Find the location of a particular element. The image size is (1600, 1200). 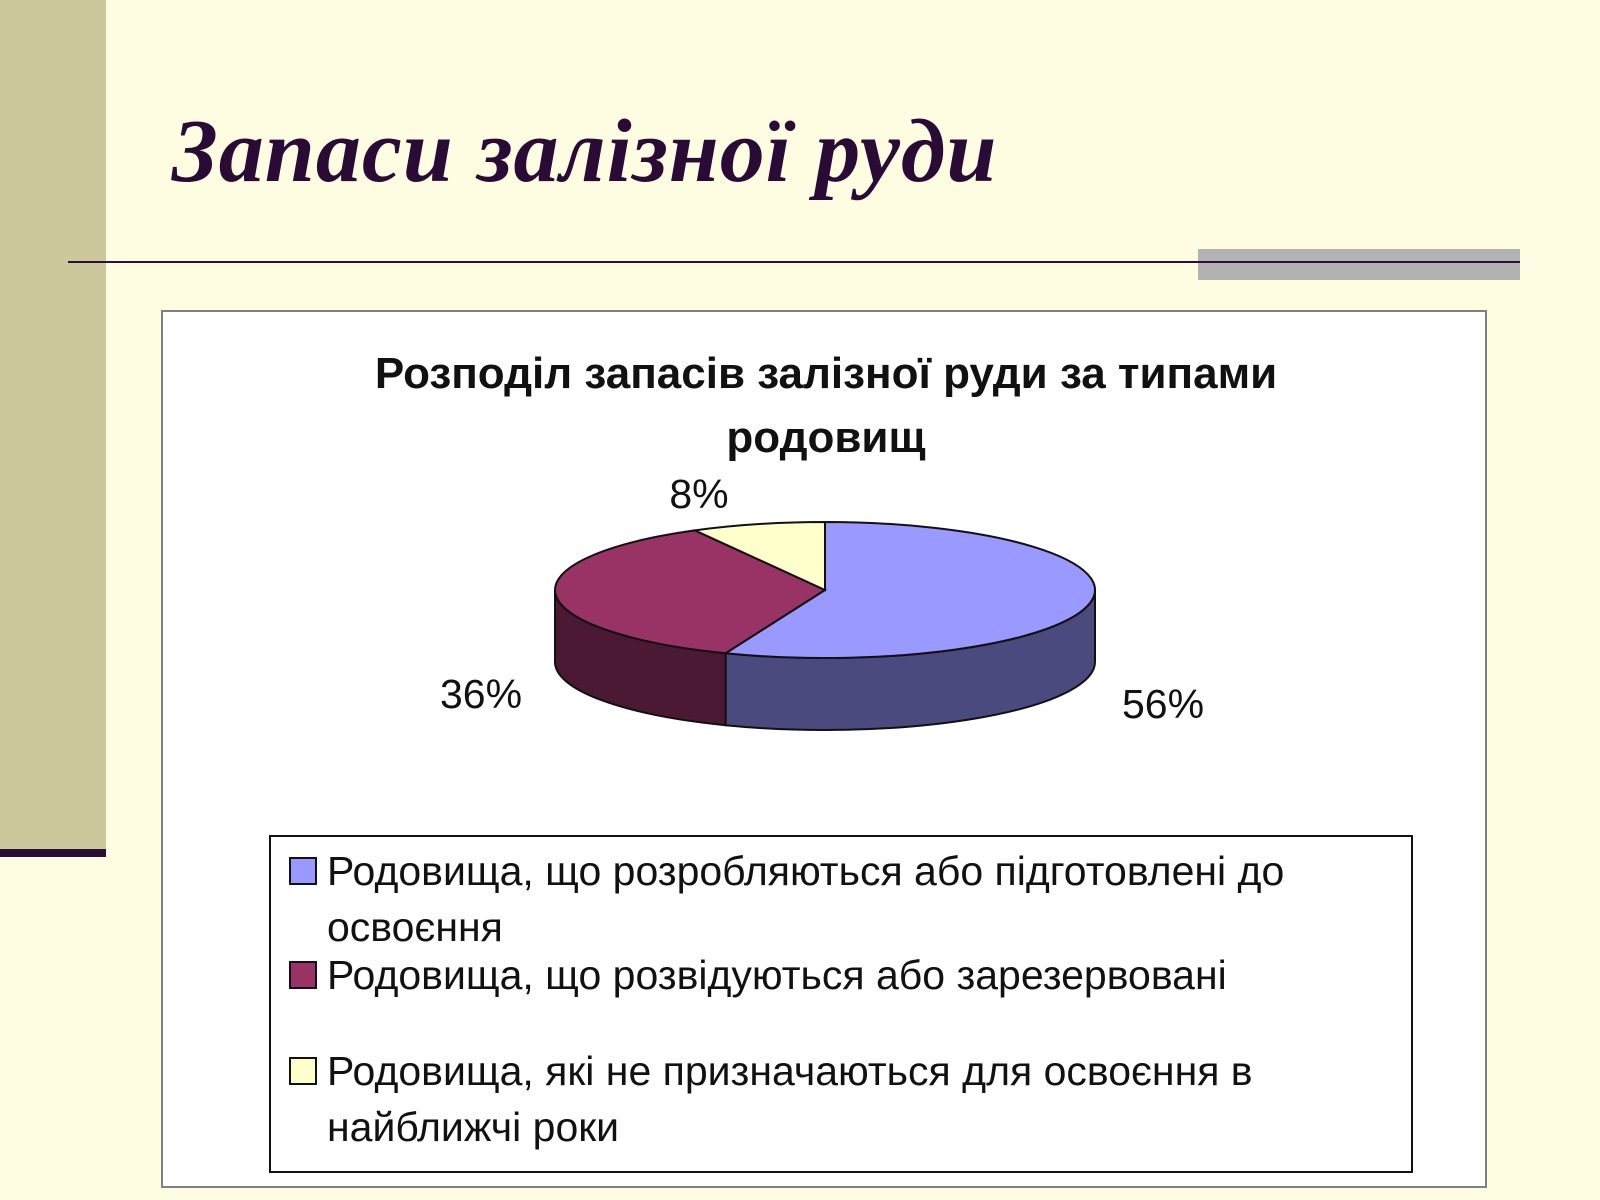

legend-swatch-developed is located at coordinates (303, 871).